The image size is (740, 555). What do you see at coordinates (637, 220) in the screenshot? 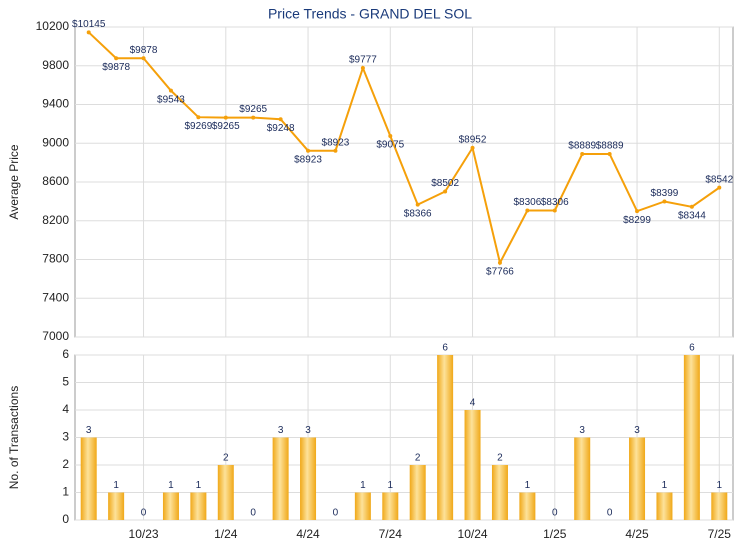
I see `value-label: $8299` at bounding box center [637, 220].